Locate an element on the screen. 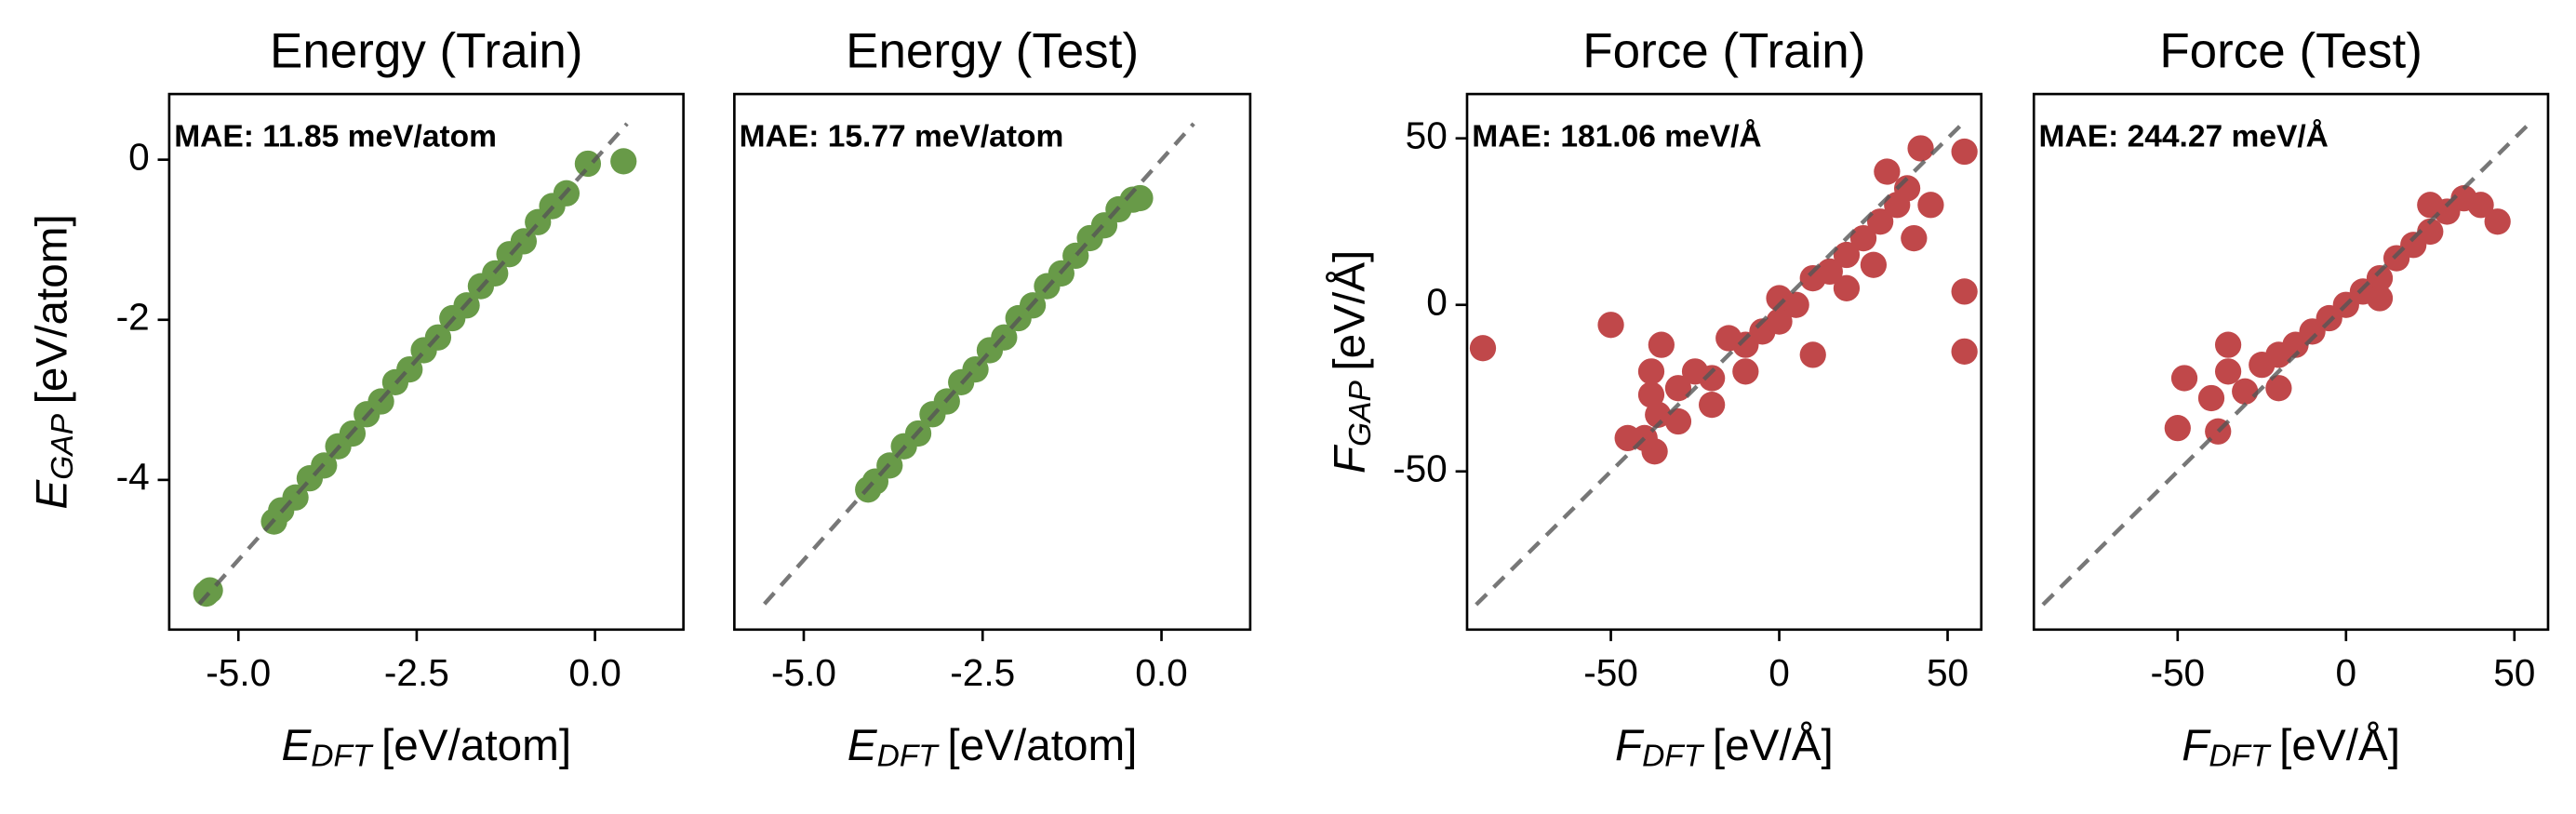 The image size is (2576, 814). chart-title: Energy (Train) is located at coordinates (426, 51).